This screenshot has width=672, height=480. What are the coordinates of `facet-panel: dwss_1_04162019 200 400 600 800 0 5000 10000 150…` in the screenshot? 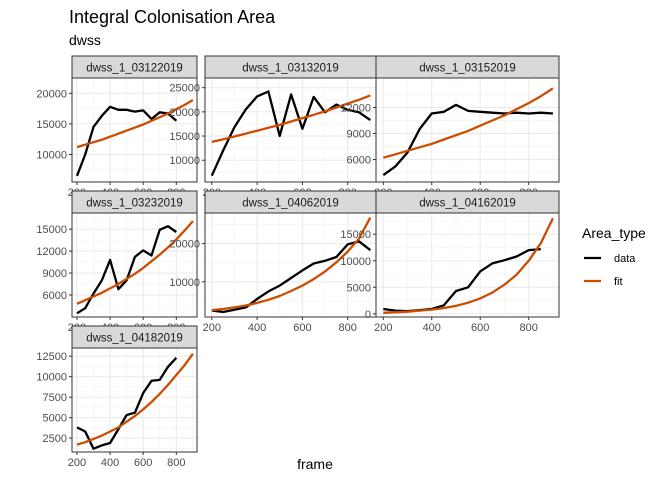 It's located at (450, 262).